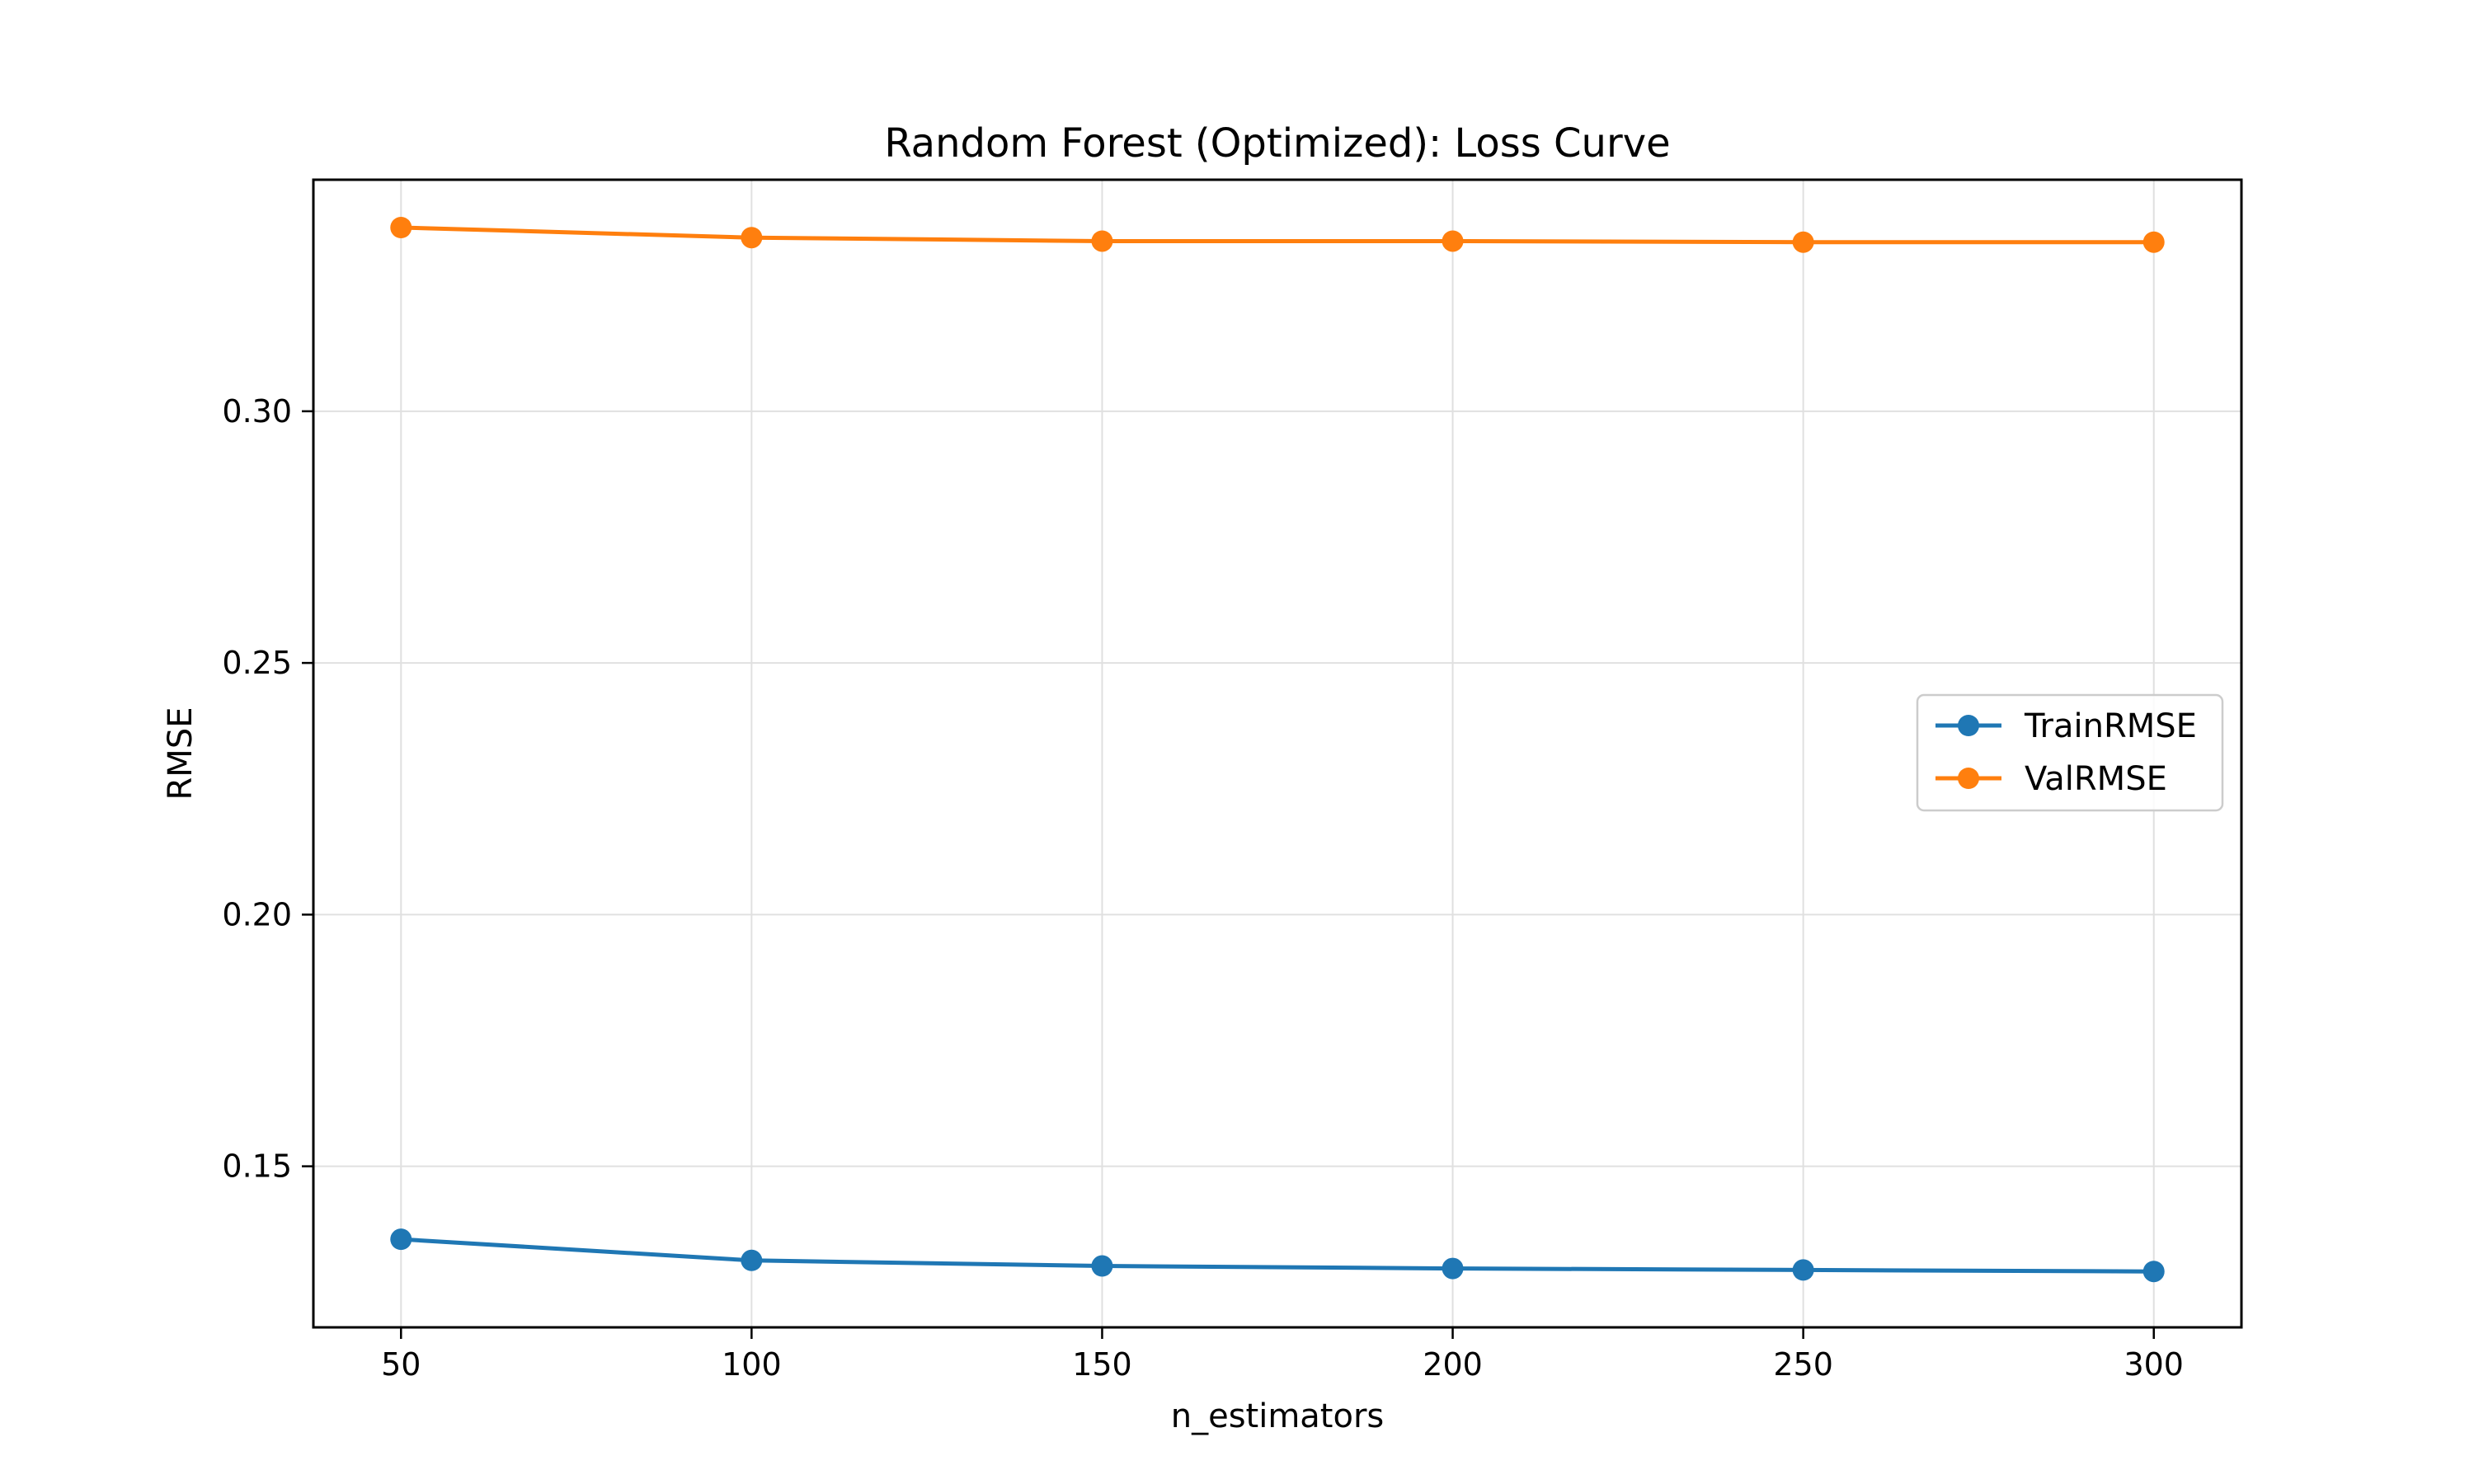  Describe the element at coordinates (257, 914) in the screenshot. I see `y-tick-label: 0.20` at that location.